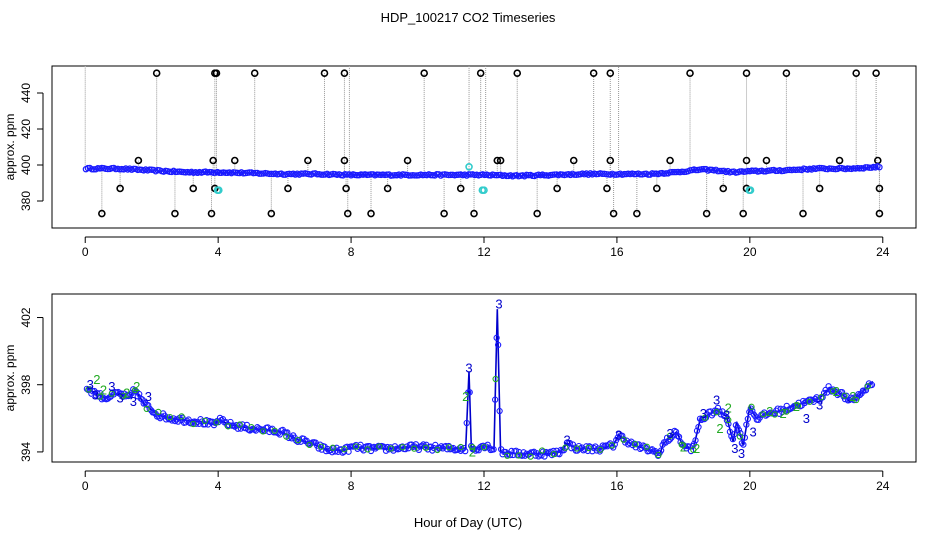 Image resolution: width=936 pixels, height=540 pixels. Describe the element at coordinates (351, 486) in the screenshot. I see `bottom-x-tick-label: 8` at that location.